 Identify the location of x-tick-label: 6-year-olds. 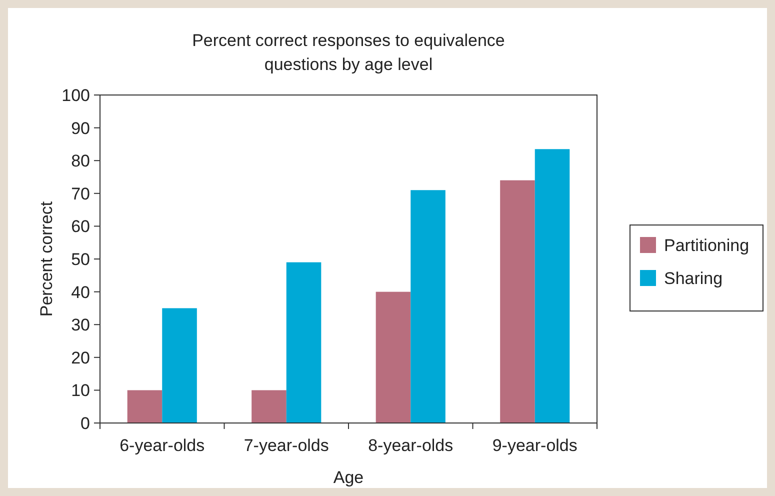
(162, 445).